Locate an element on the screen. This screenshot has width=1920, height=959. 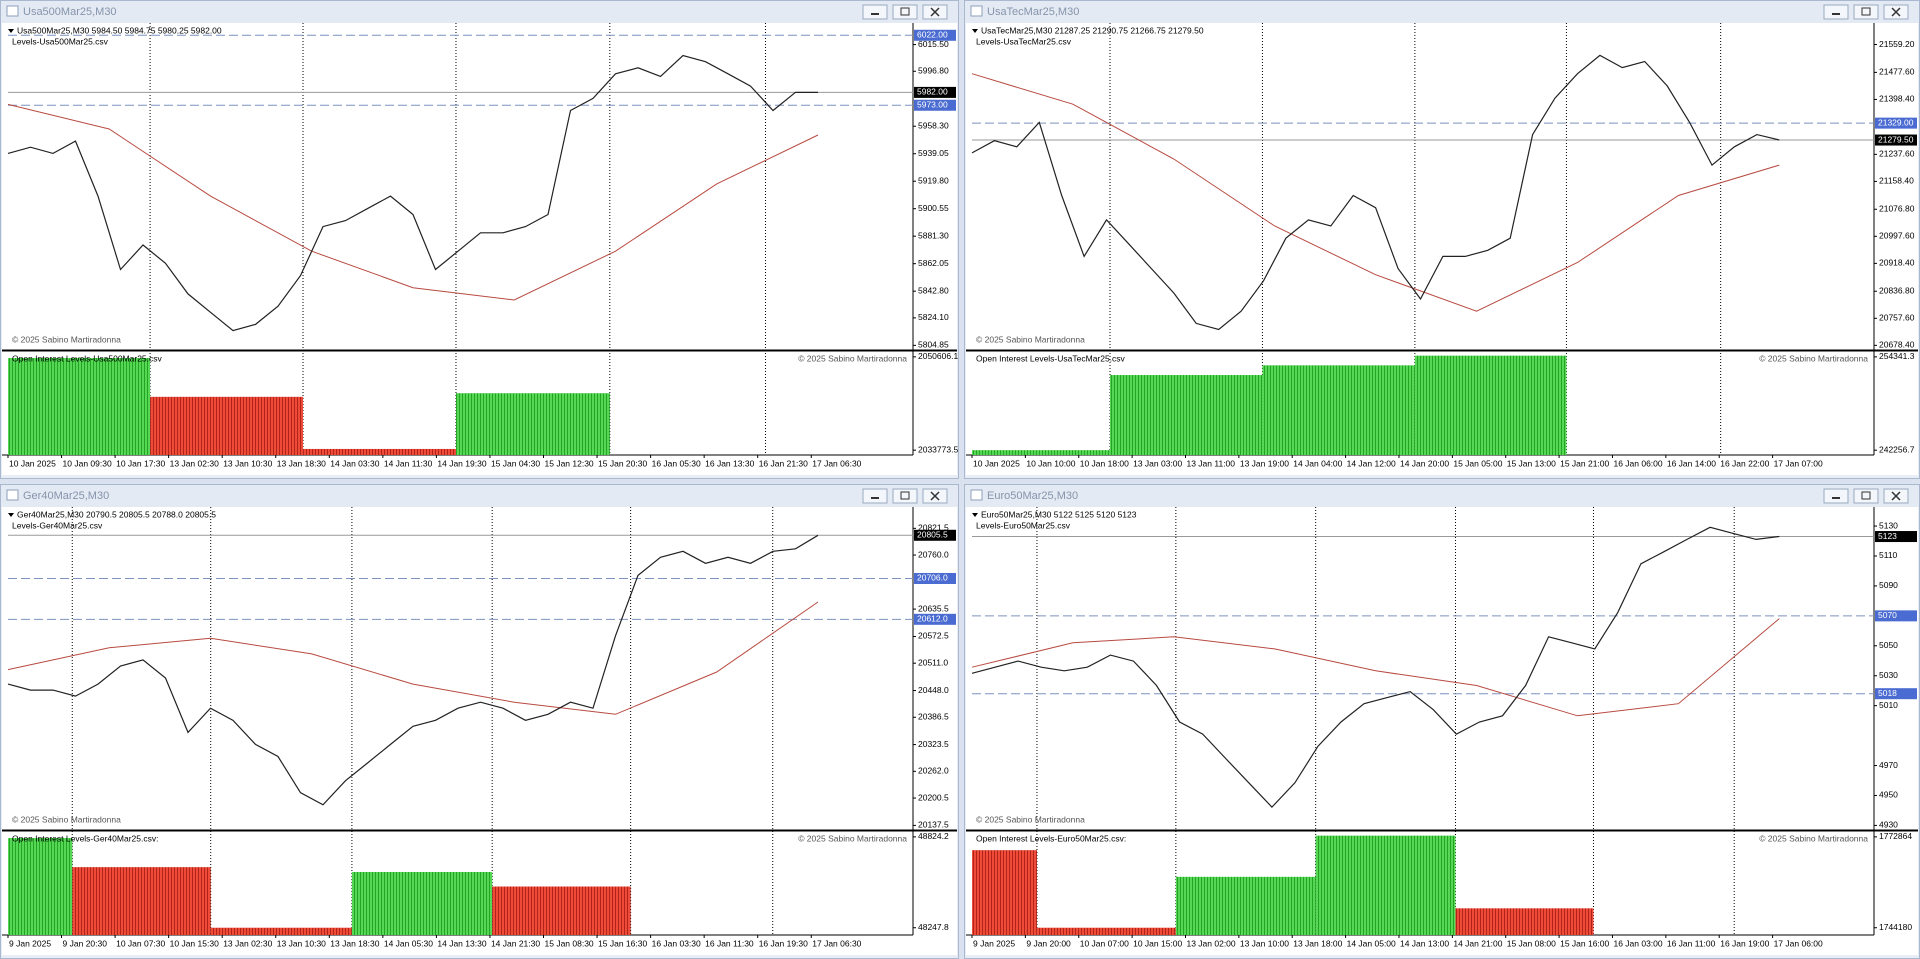
time-label: 14 Jan 13:30 is located at coordinates (461, 943).